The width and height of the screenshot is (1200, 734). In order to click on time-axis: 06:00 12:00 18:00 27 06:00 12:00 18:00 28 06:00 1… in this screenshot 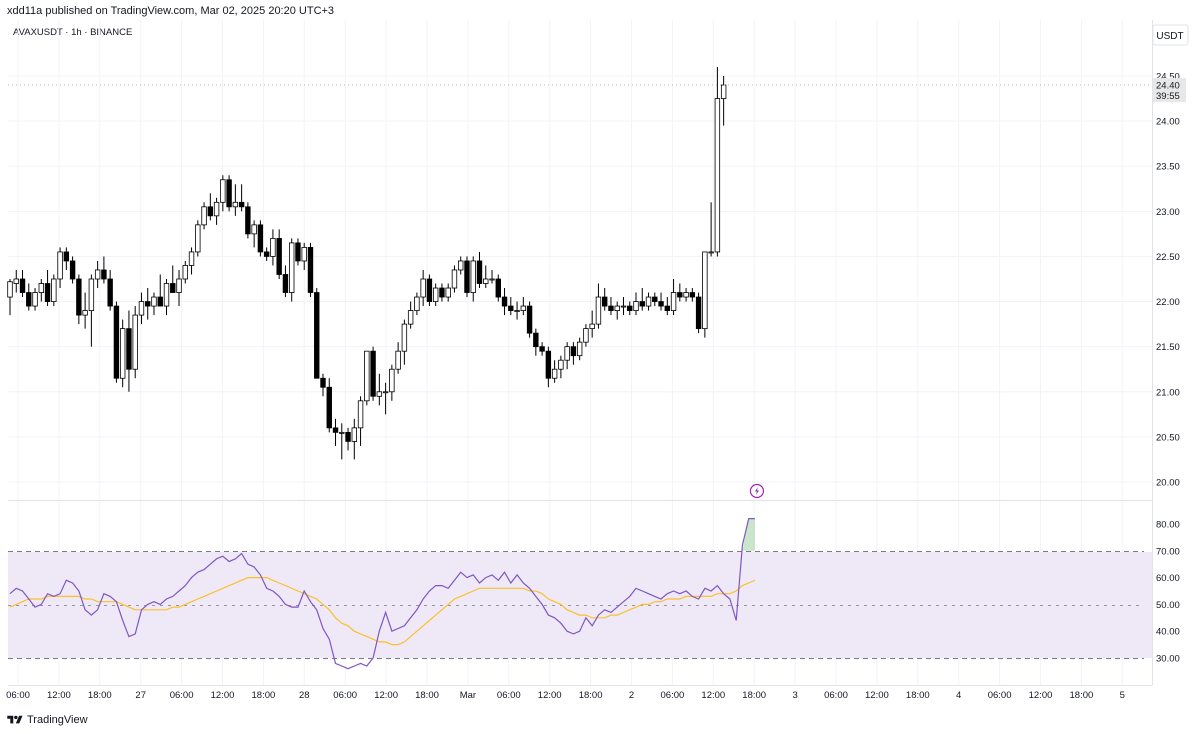, I will do `click(565, 695)`.